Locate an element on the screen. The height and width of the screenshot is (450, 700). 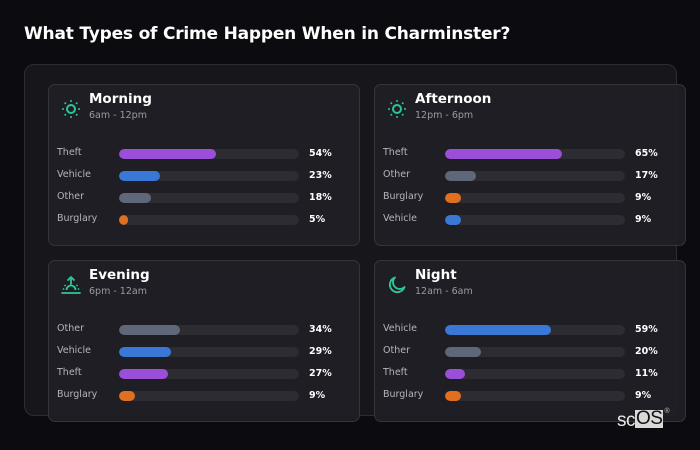
crime-bar-row: Other 17% is located at coordinates (530, 178).